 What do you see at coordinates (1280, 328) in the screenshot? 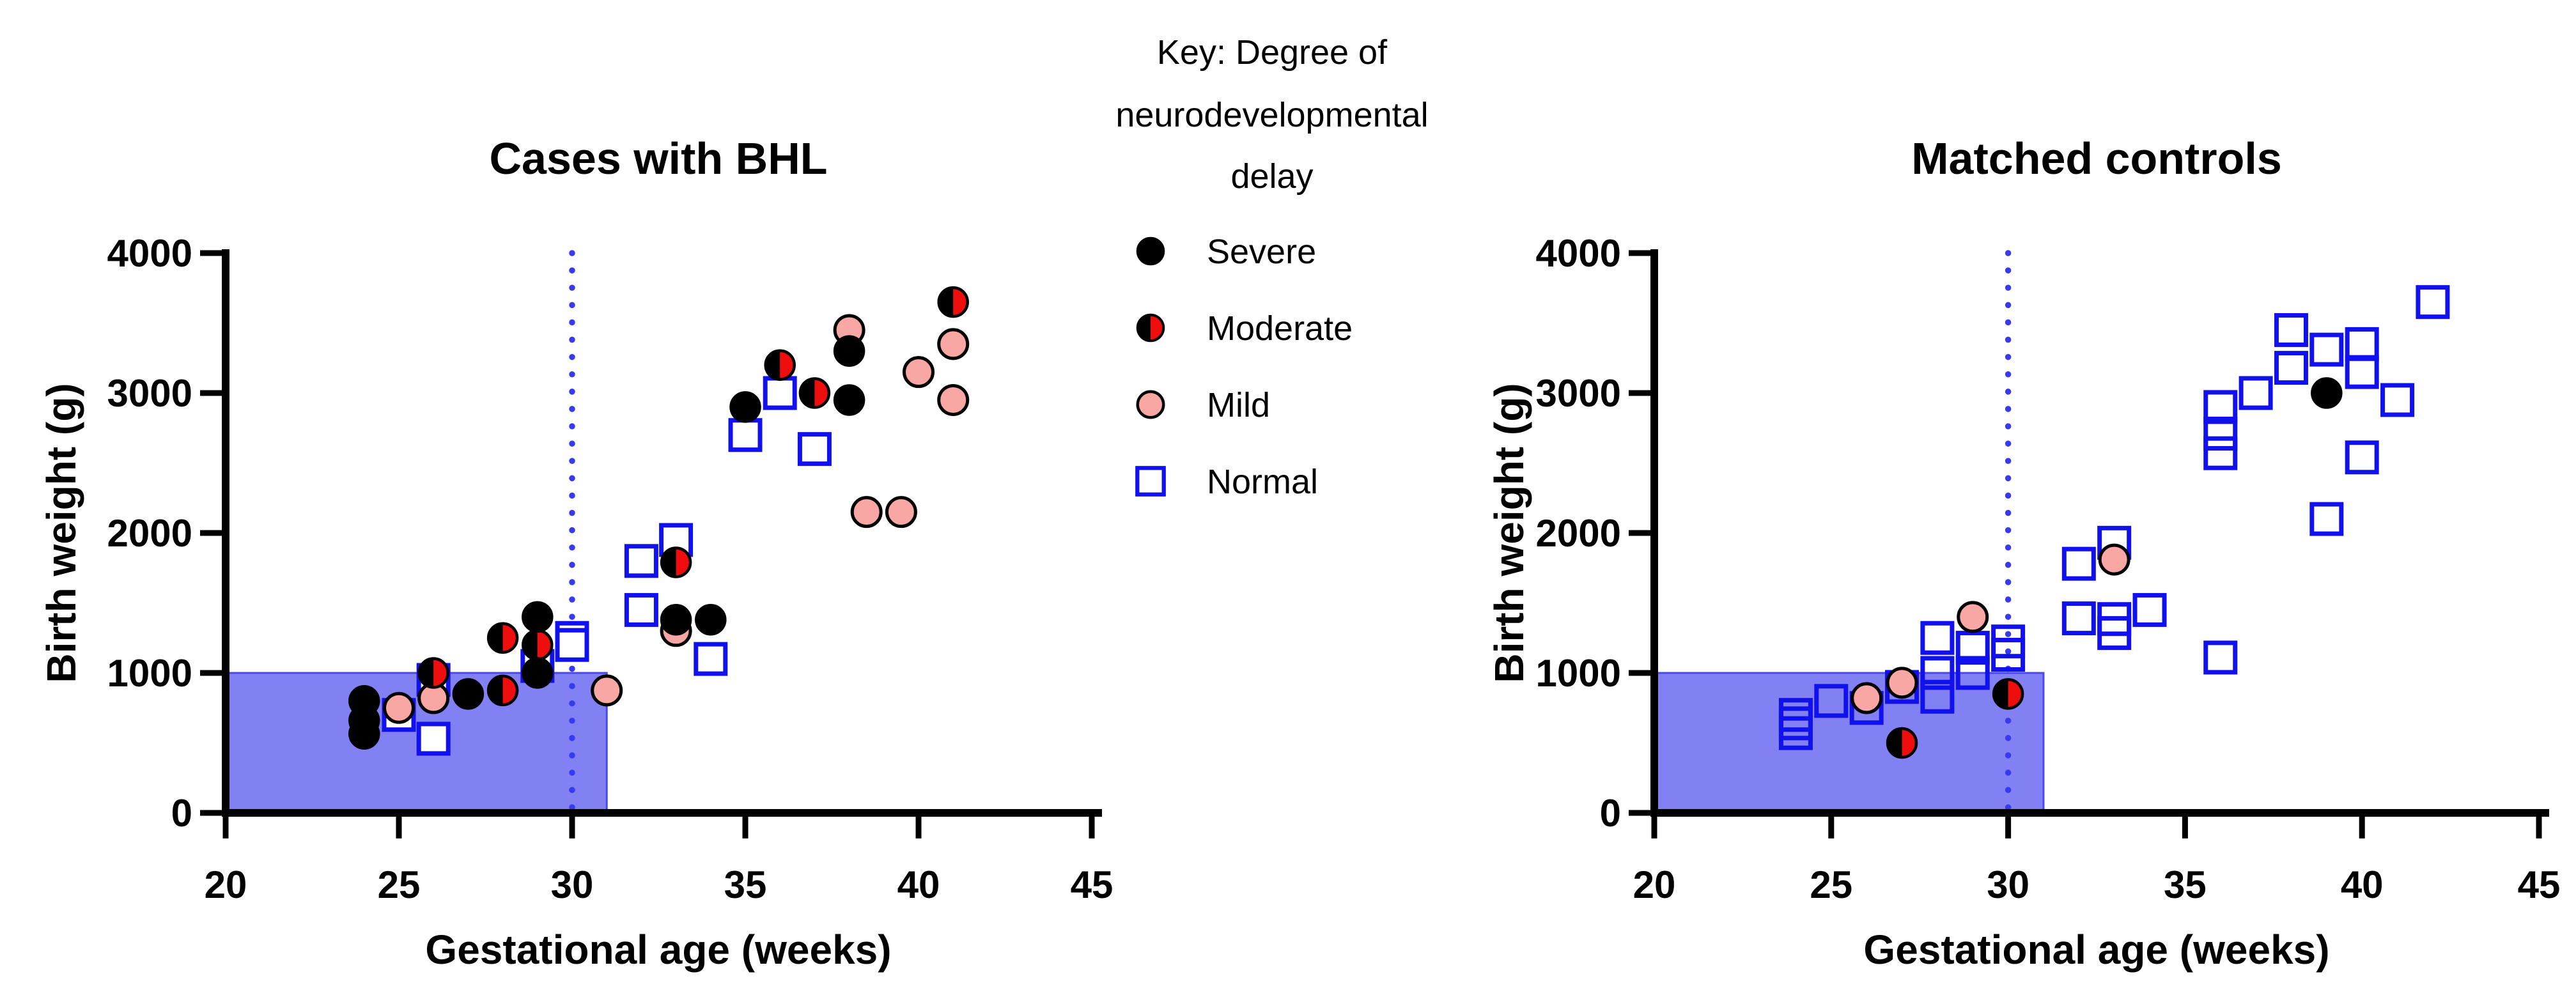
I see `legend-label-moderate: Moderate` at bounding box center [1280, 328].